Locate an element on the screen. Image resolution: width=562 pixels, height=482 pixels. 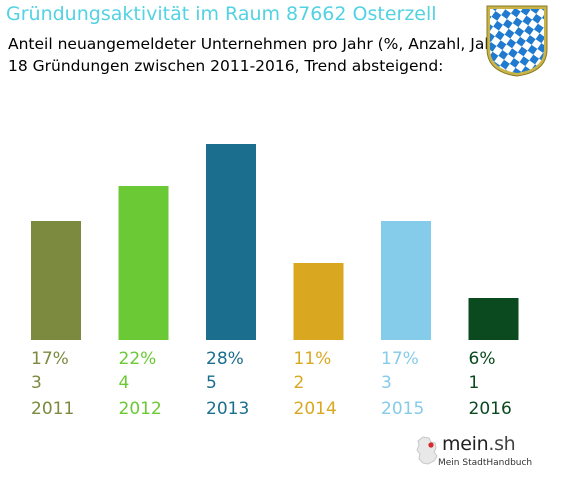
count-label-2011: 3 is located at coordinates (36, 383).